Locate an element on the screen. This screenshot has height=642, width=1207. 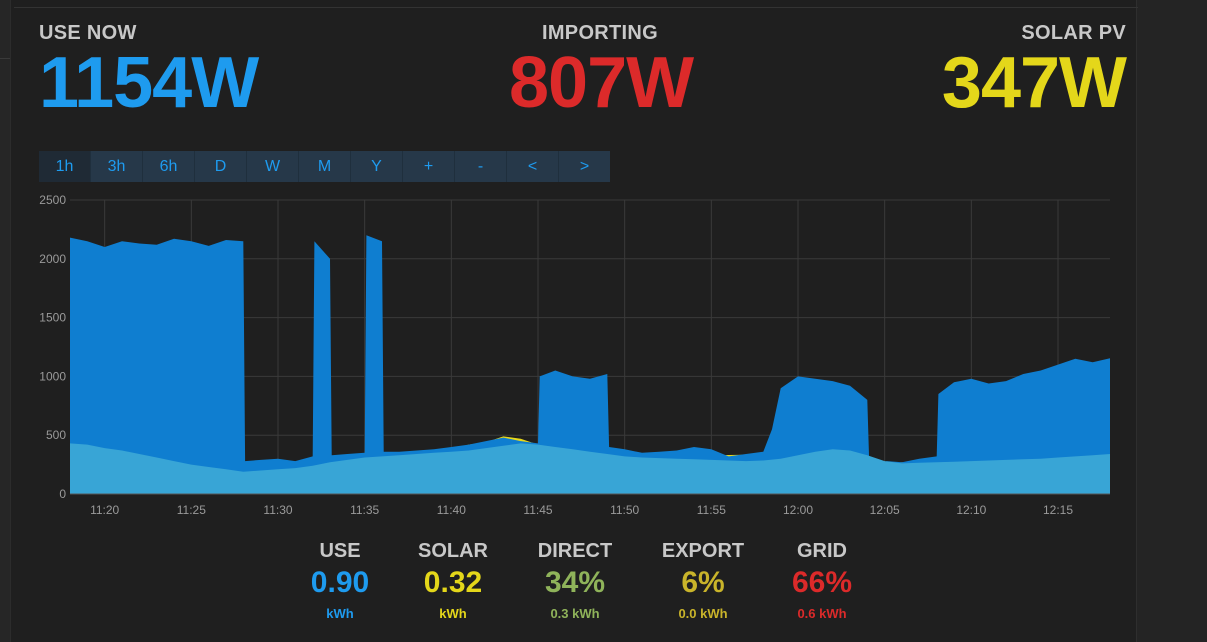
total-grid-value: 66% is located at coordinates (822, 582).